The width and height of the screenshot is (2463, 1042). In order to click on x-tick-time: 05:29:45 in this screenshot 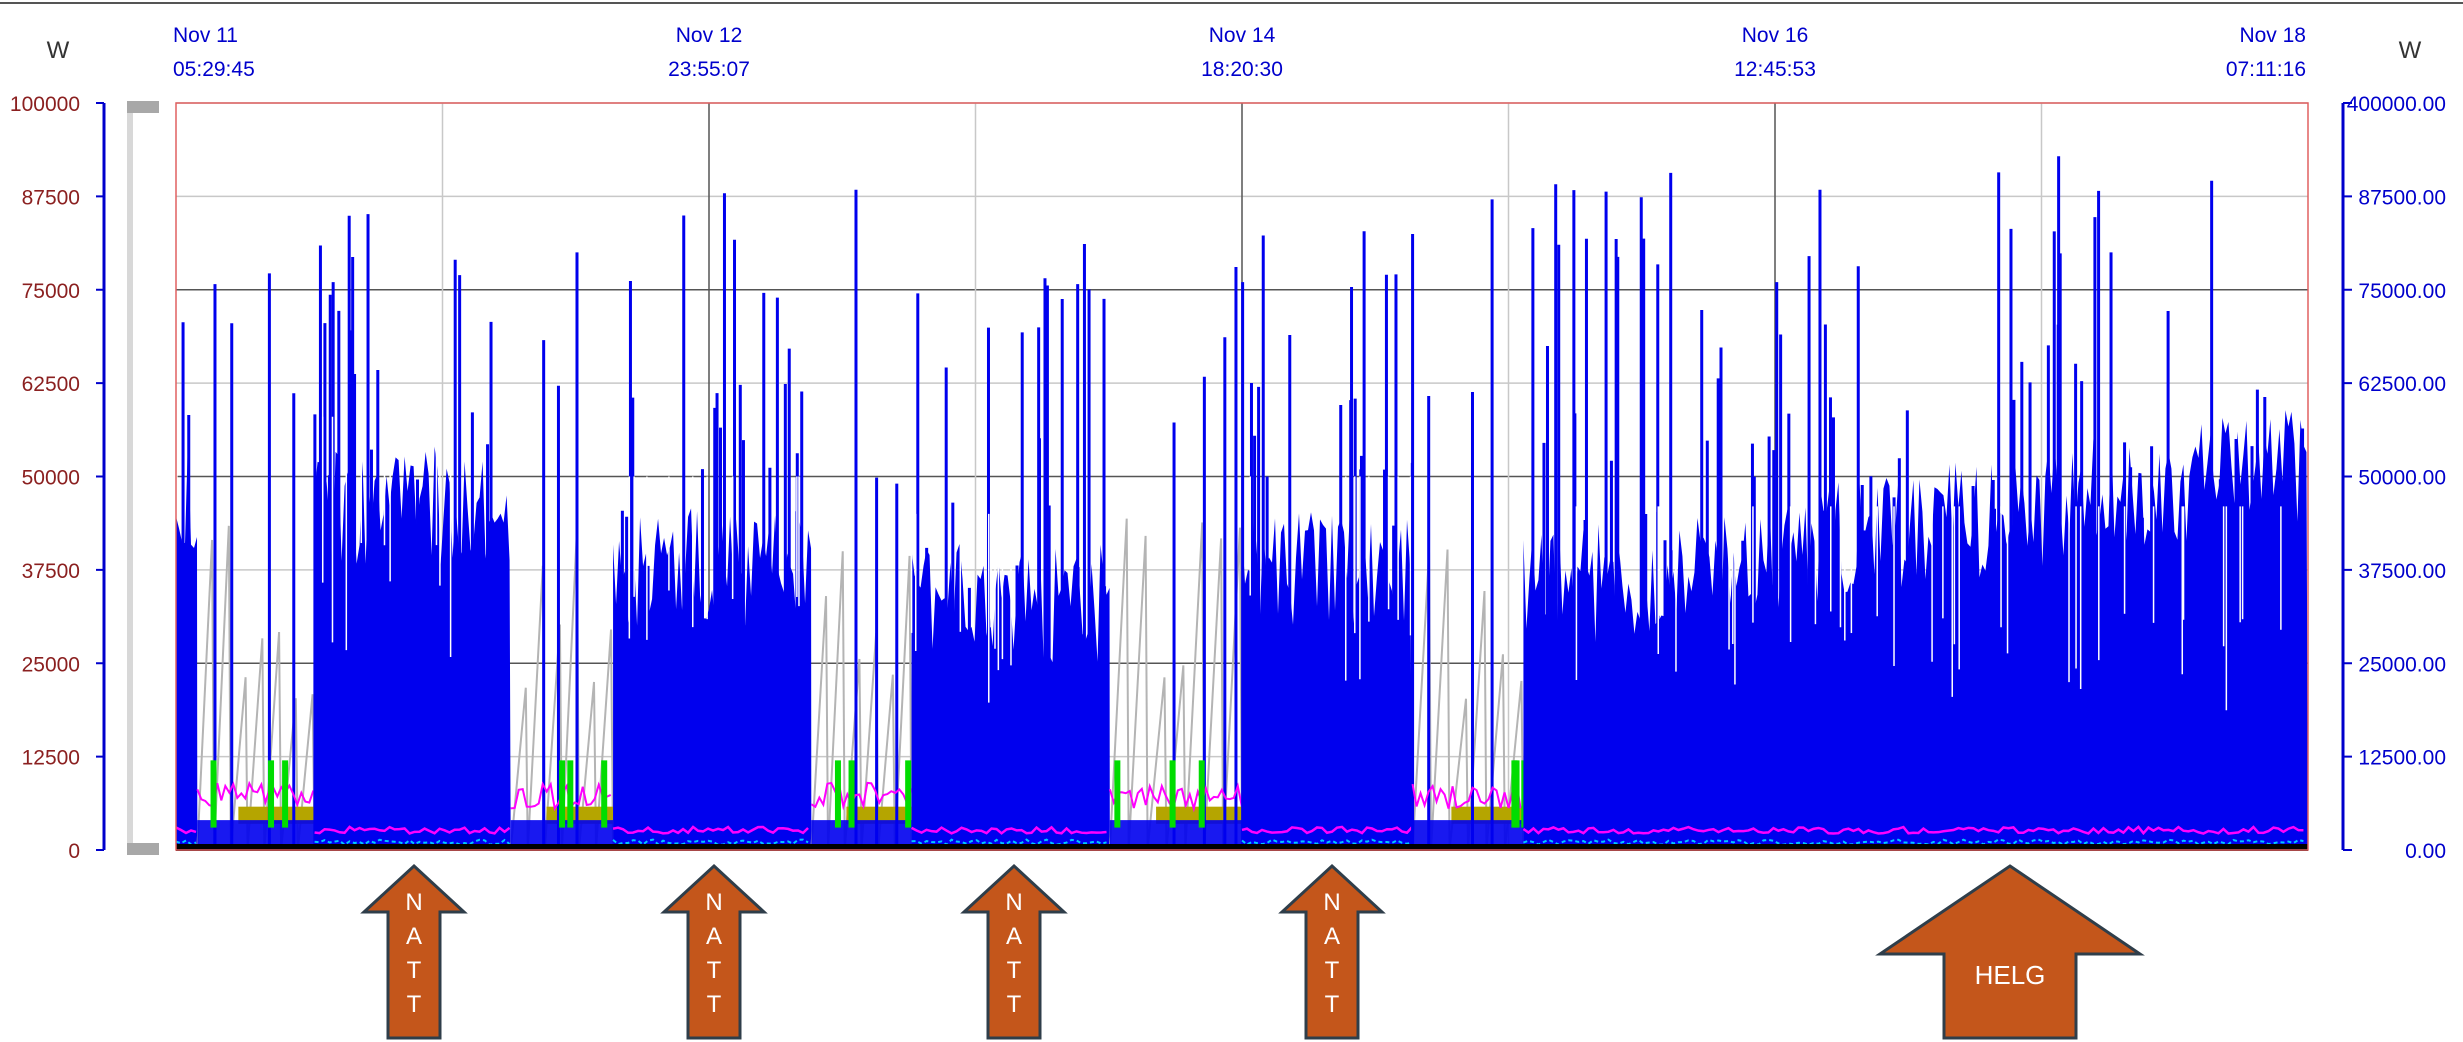, I will do `click(214, 69)`.